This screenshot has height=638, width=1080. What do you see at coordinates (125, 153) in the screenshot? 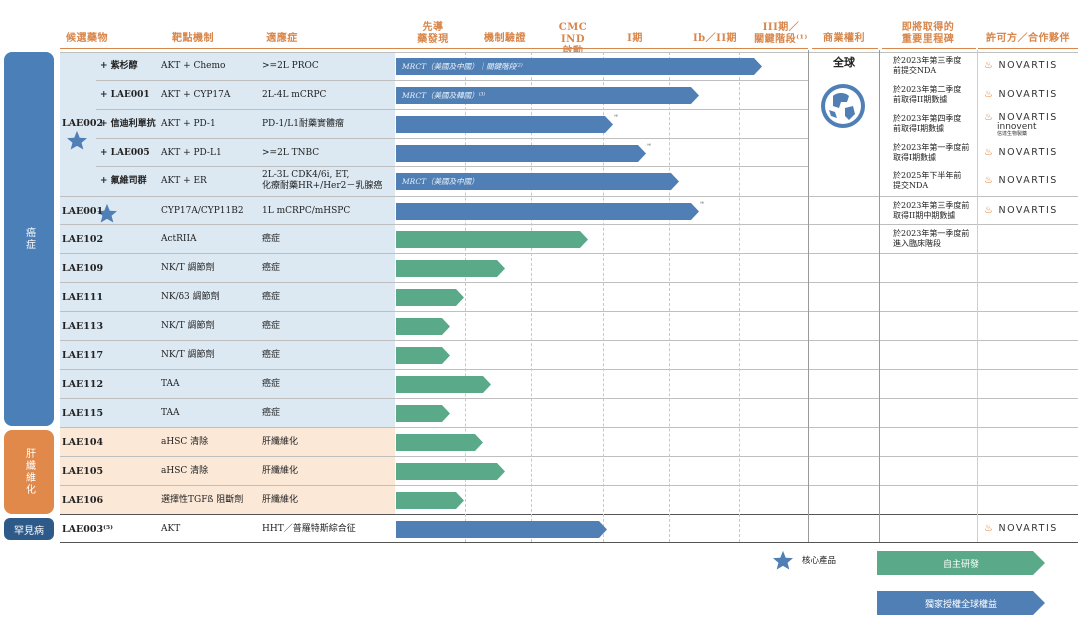
I see `candidate-name: + LAE005` at bounding box center [125, 153].